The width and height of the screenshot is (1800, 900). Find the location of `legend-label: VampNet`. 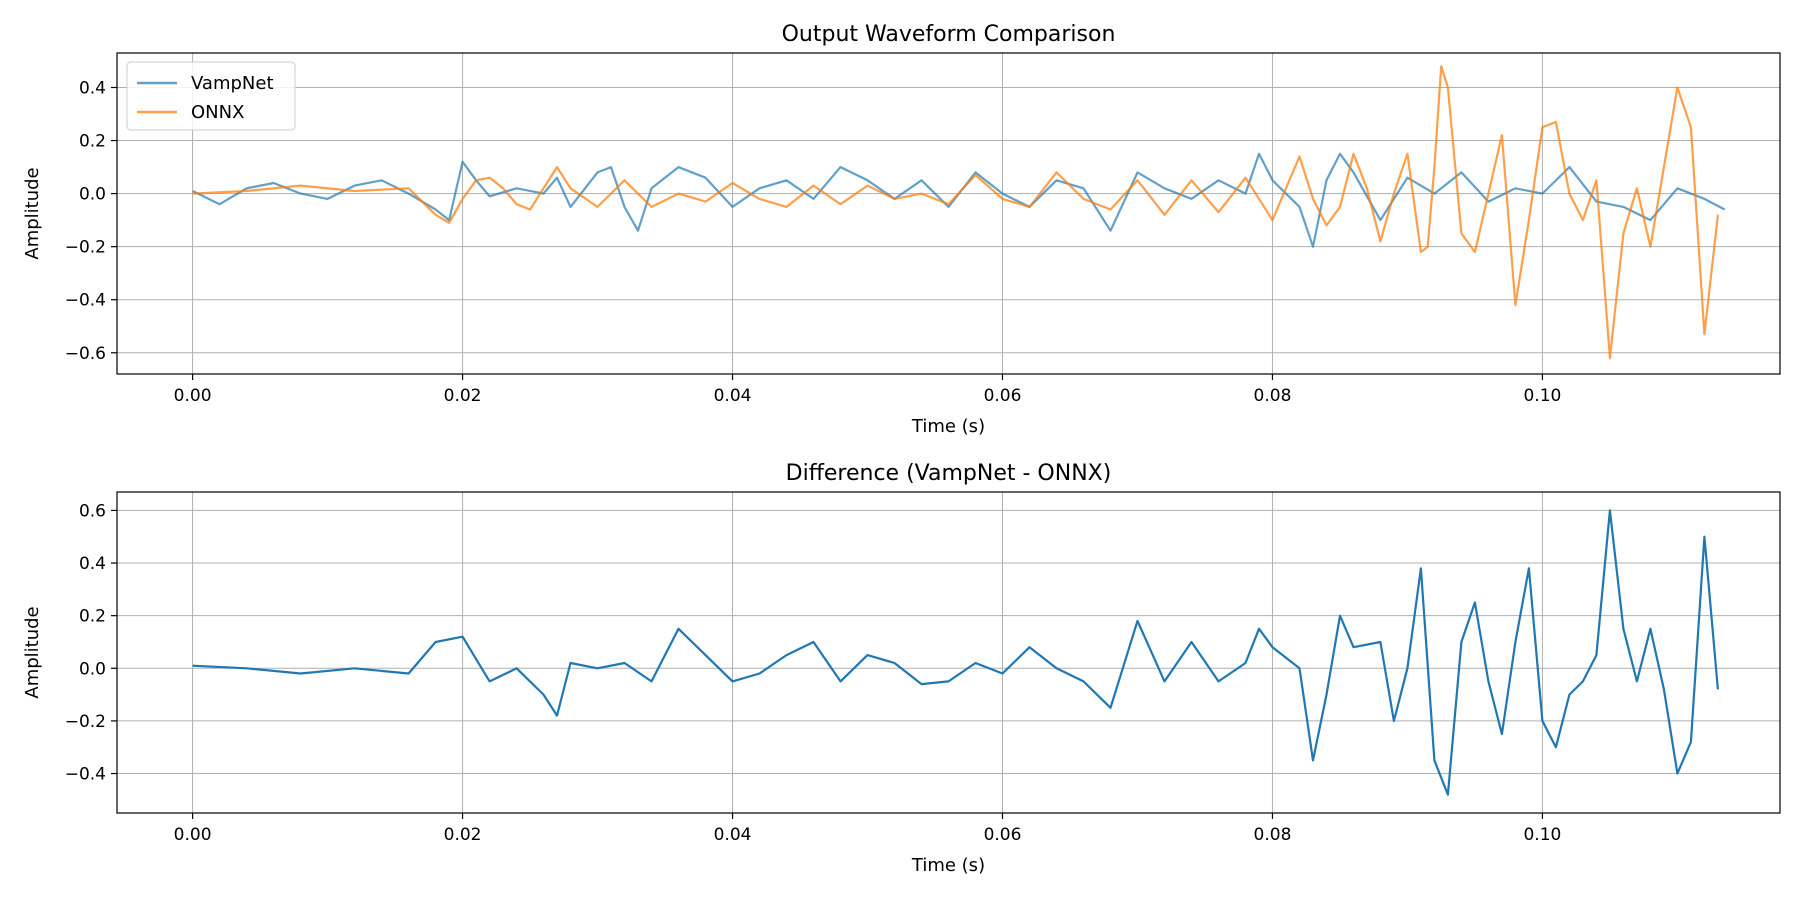

legend-label: VampNet is located at coordinates (232, 83).